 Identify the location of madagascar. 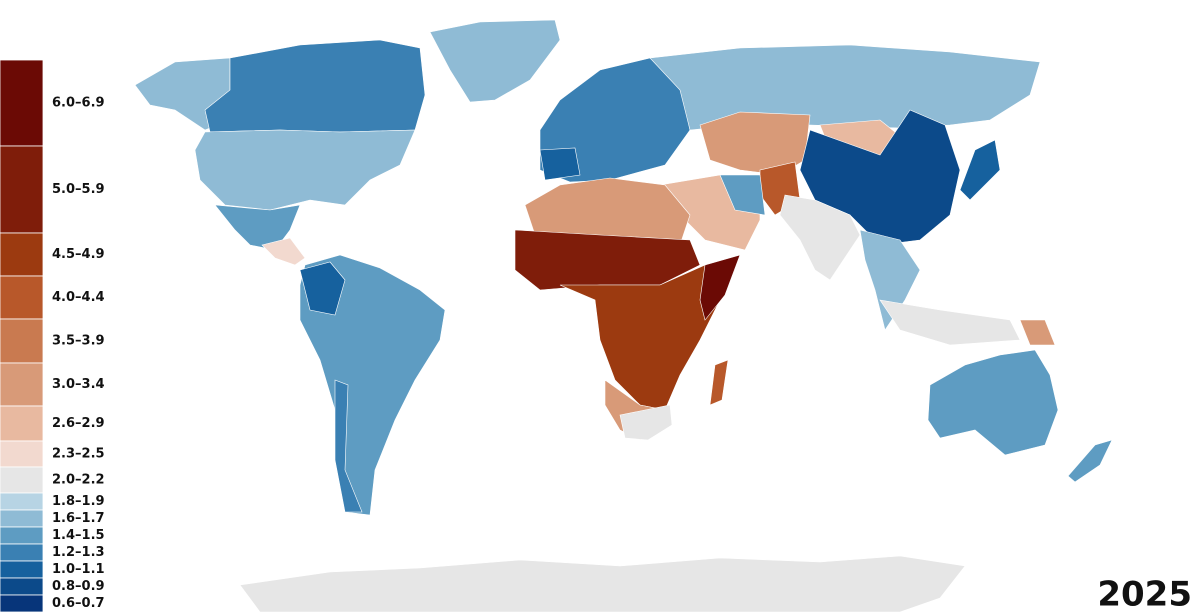
(719, 382).